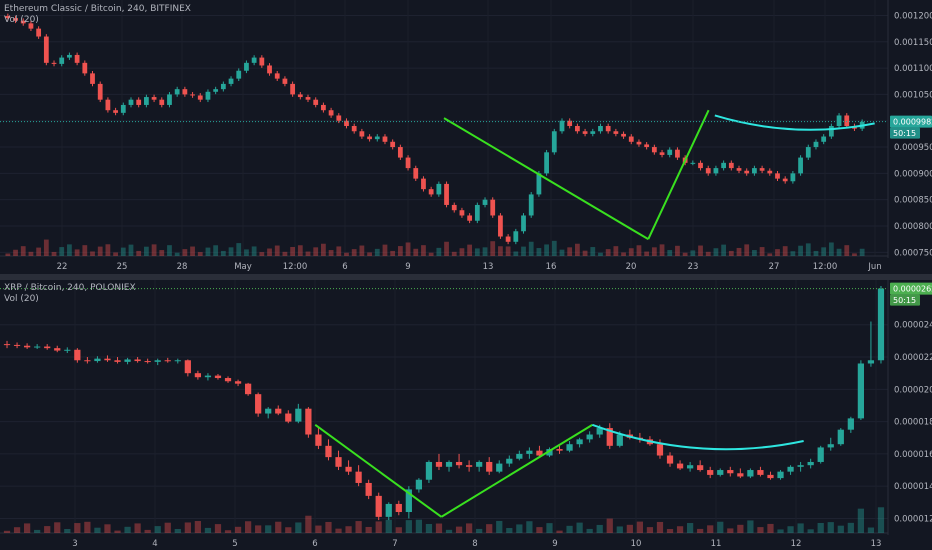 Image resolution: width=932 pixels, height=550 pixels. Describe the element at coordinates (154, 544) in the screenshot. I see `xrp-x-tick-label: 4` at that location.